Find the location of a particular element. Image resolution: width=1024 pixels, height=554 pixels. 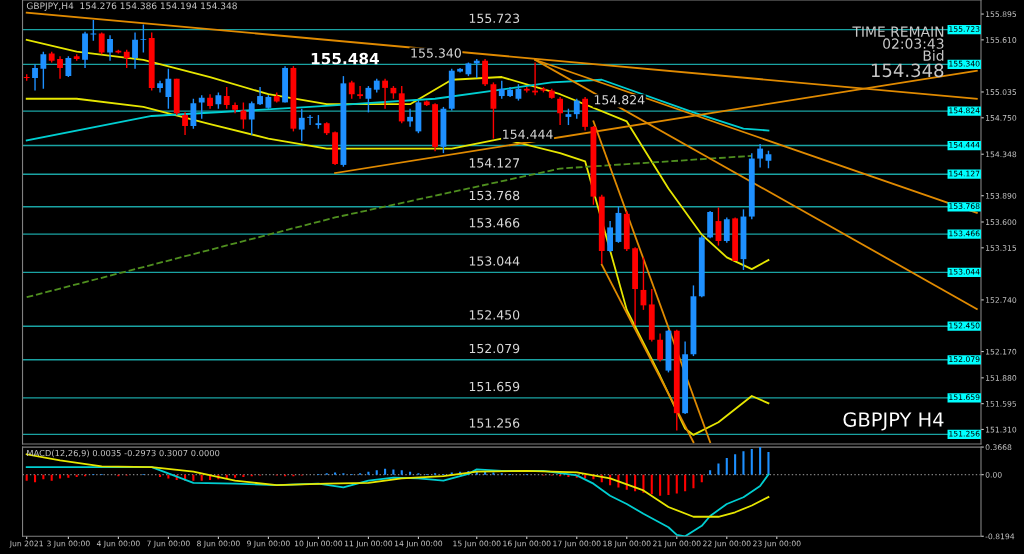

text: 154.444 is located at coordinates (528, 134).